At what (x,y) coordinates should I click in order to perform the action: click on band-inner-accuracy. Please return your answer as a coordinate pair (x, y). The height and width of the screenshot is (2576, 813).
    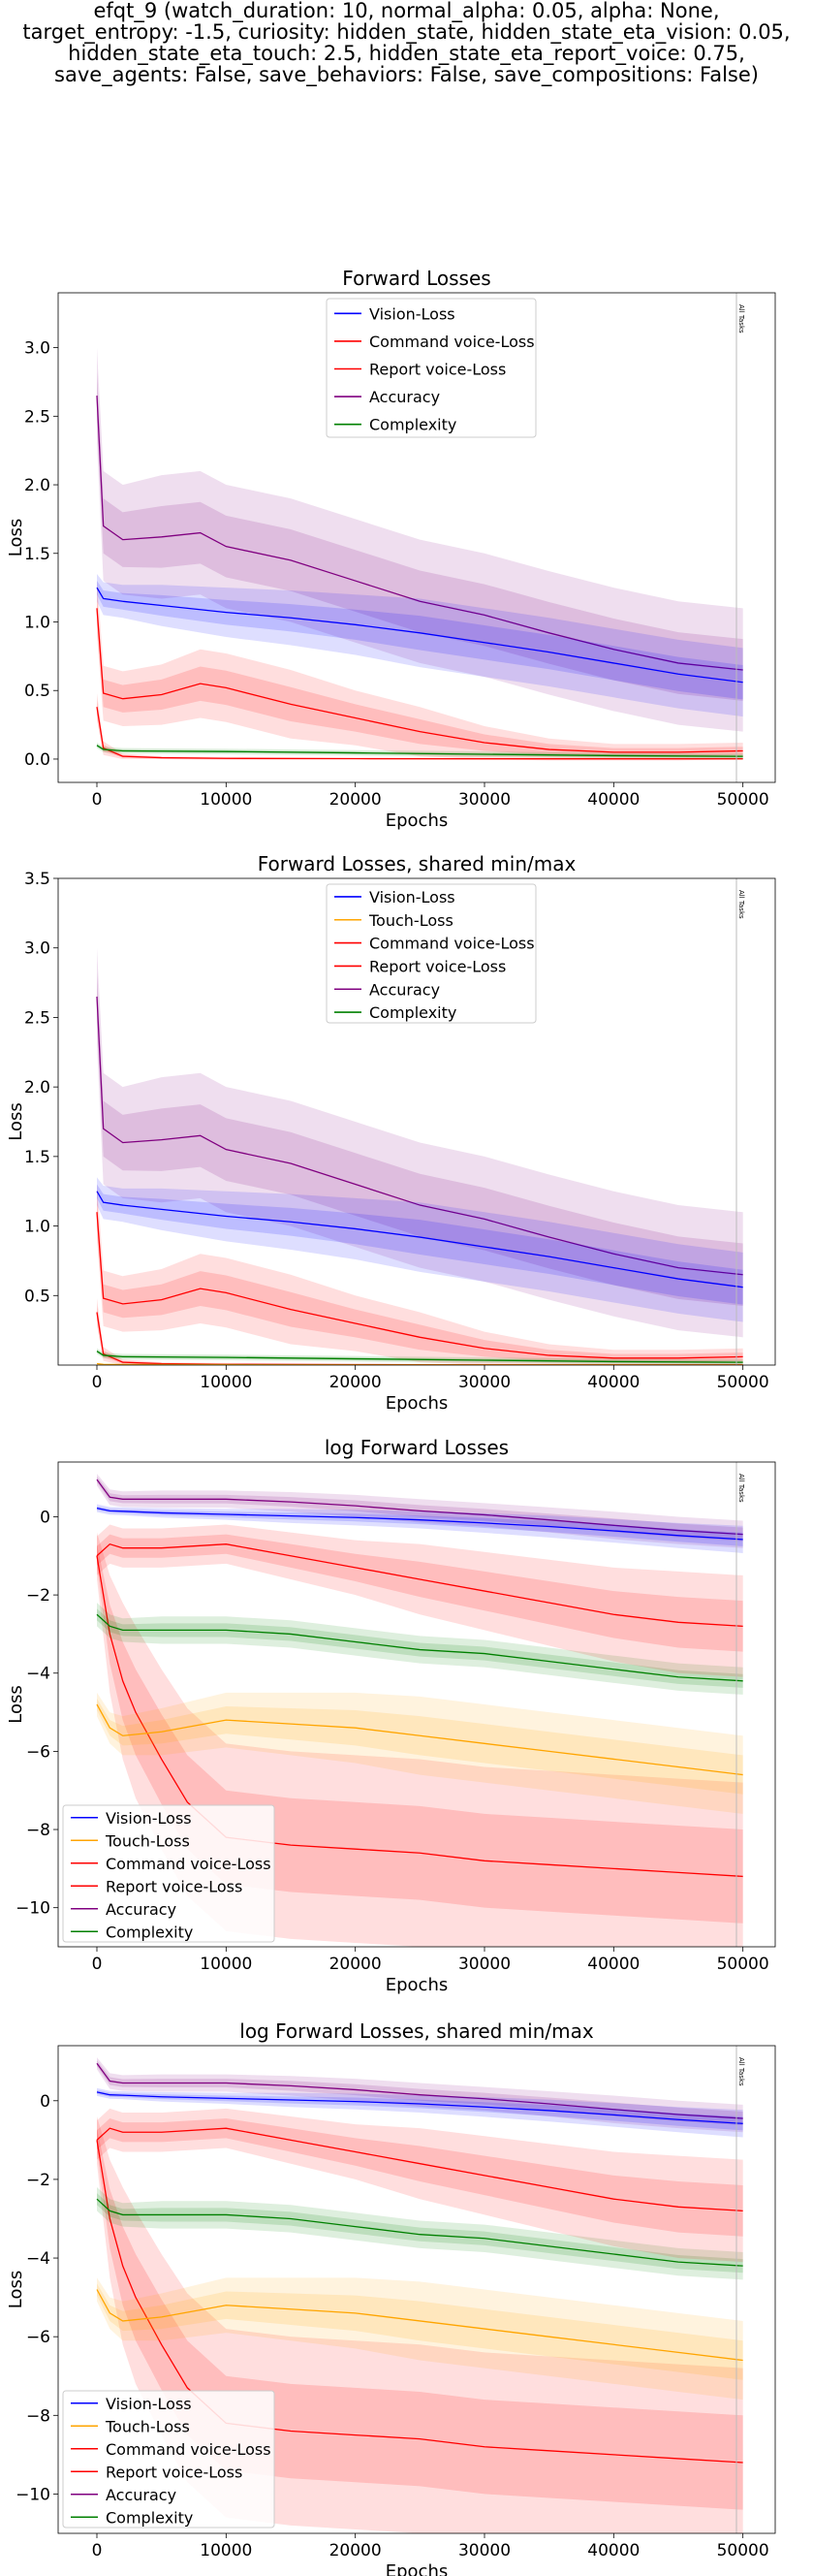
    Looking at the image, I should click on (420, 1509).